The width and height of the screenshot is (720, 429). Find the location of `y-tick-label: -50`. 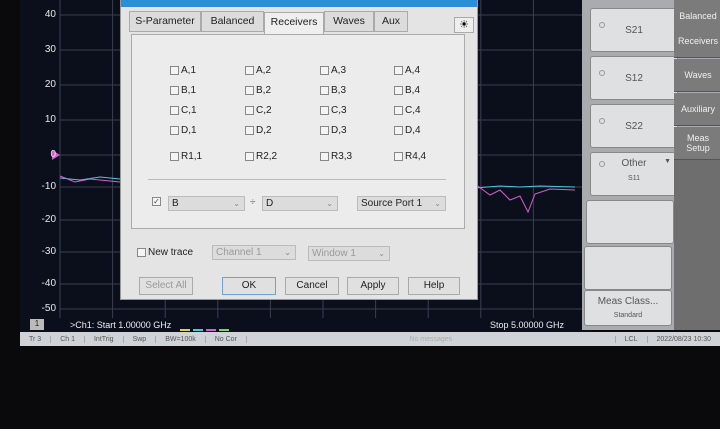

y-tick-label: -50 is located at coordinates (48, 308).